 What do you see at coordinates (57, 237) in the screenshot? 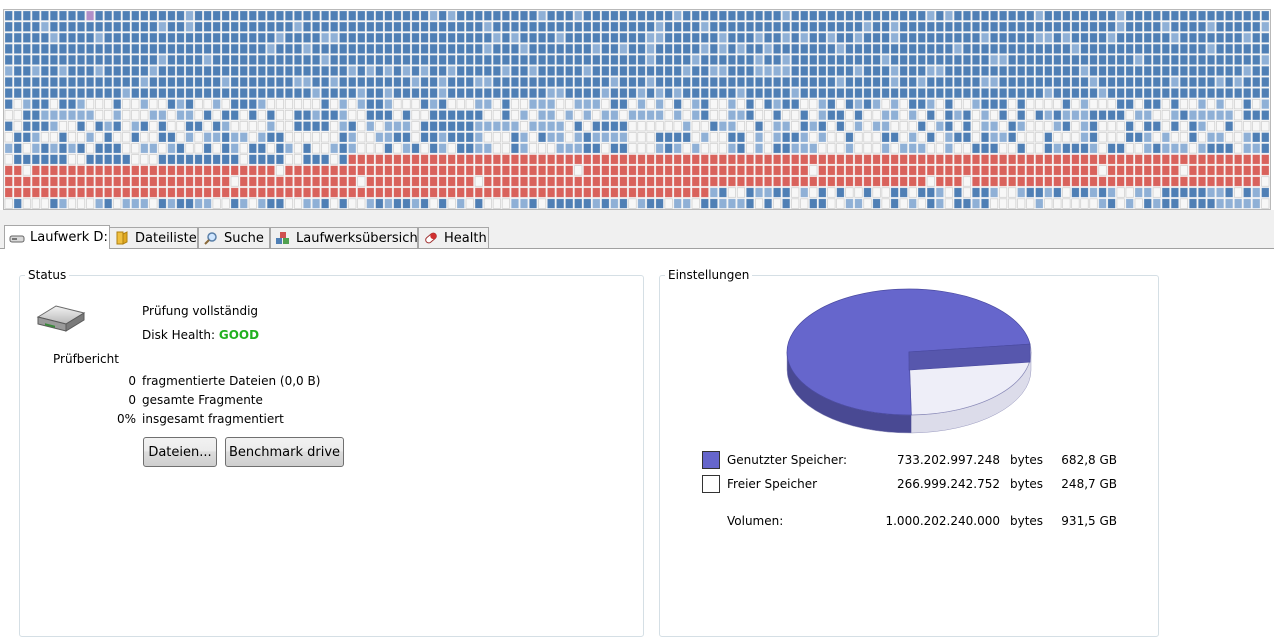
I see `tab-laufwerk-d: Laufwerk D:` at bounding box center [57, 237].